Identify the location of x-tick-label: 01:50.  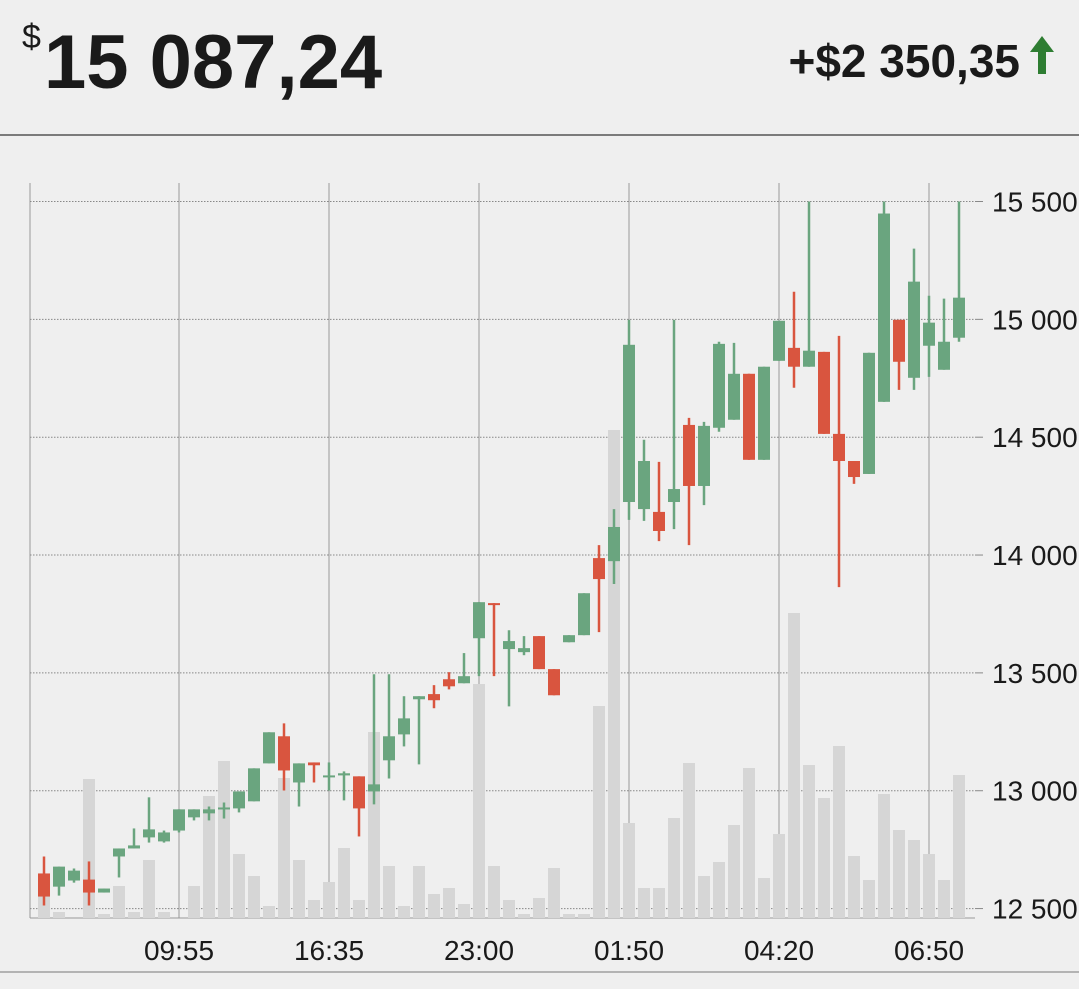
(629, 950).